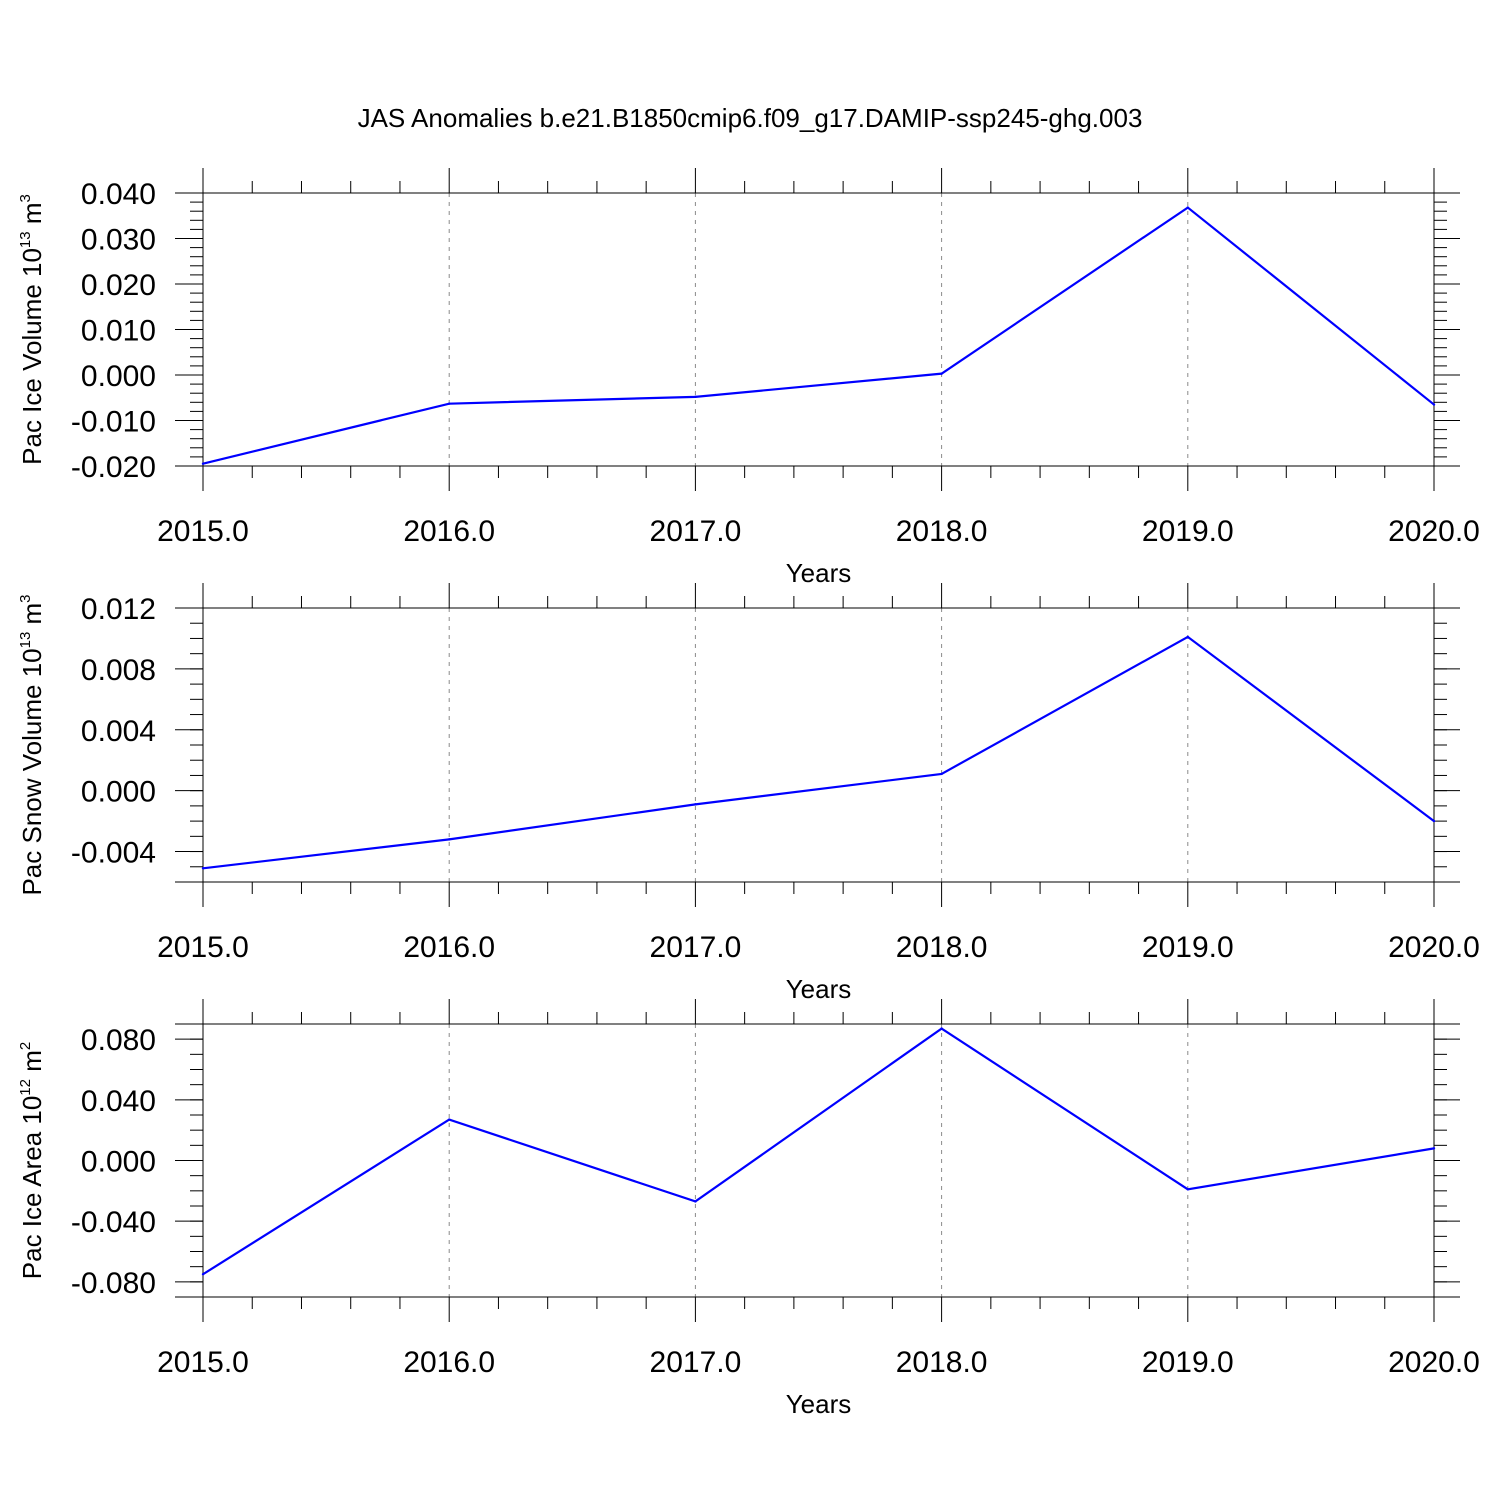 The width and height of the screenshot is (1500, 1500). What do you see at coordinates (113, 853) in the screenshot?
I see `y-tick-label: -0.004` at bounding box center [113, 853].